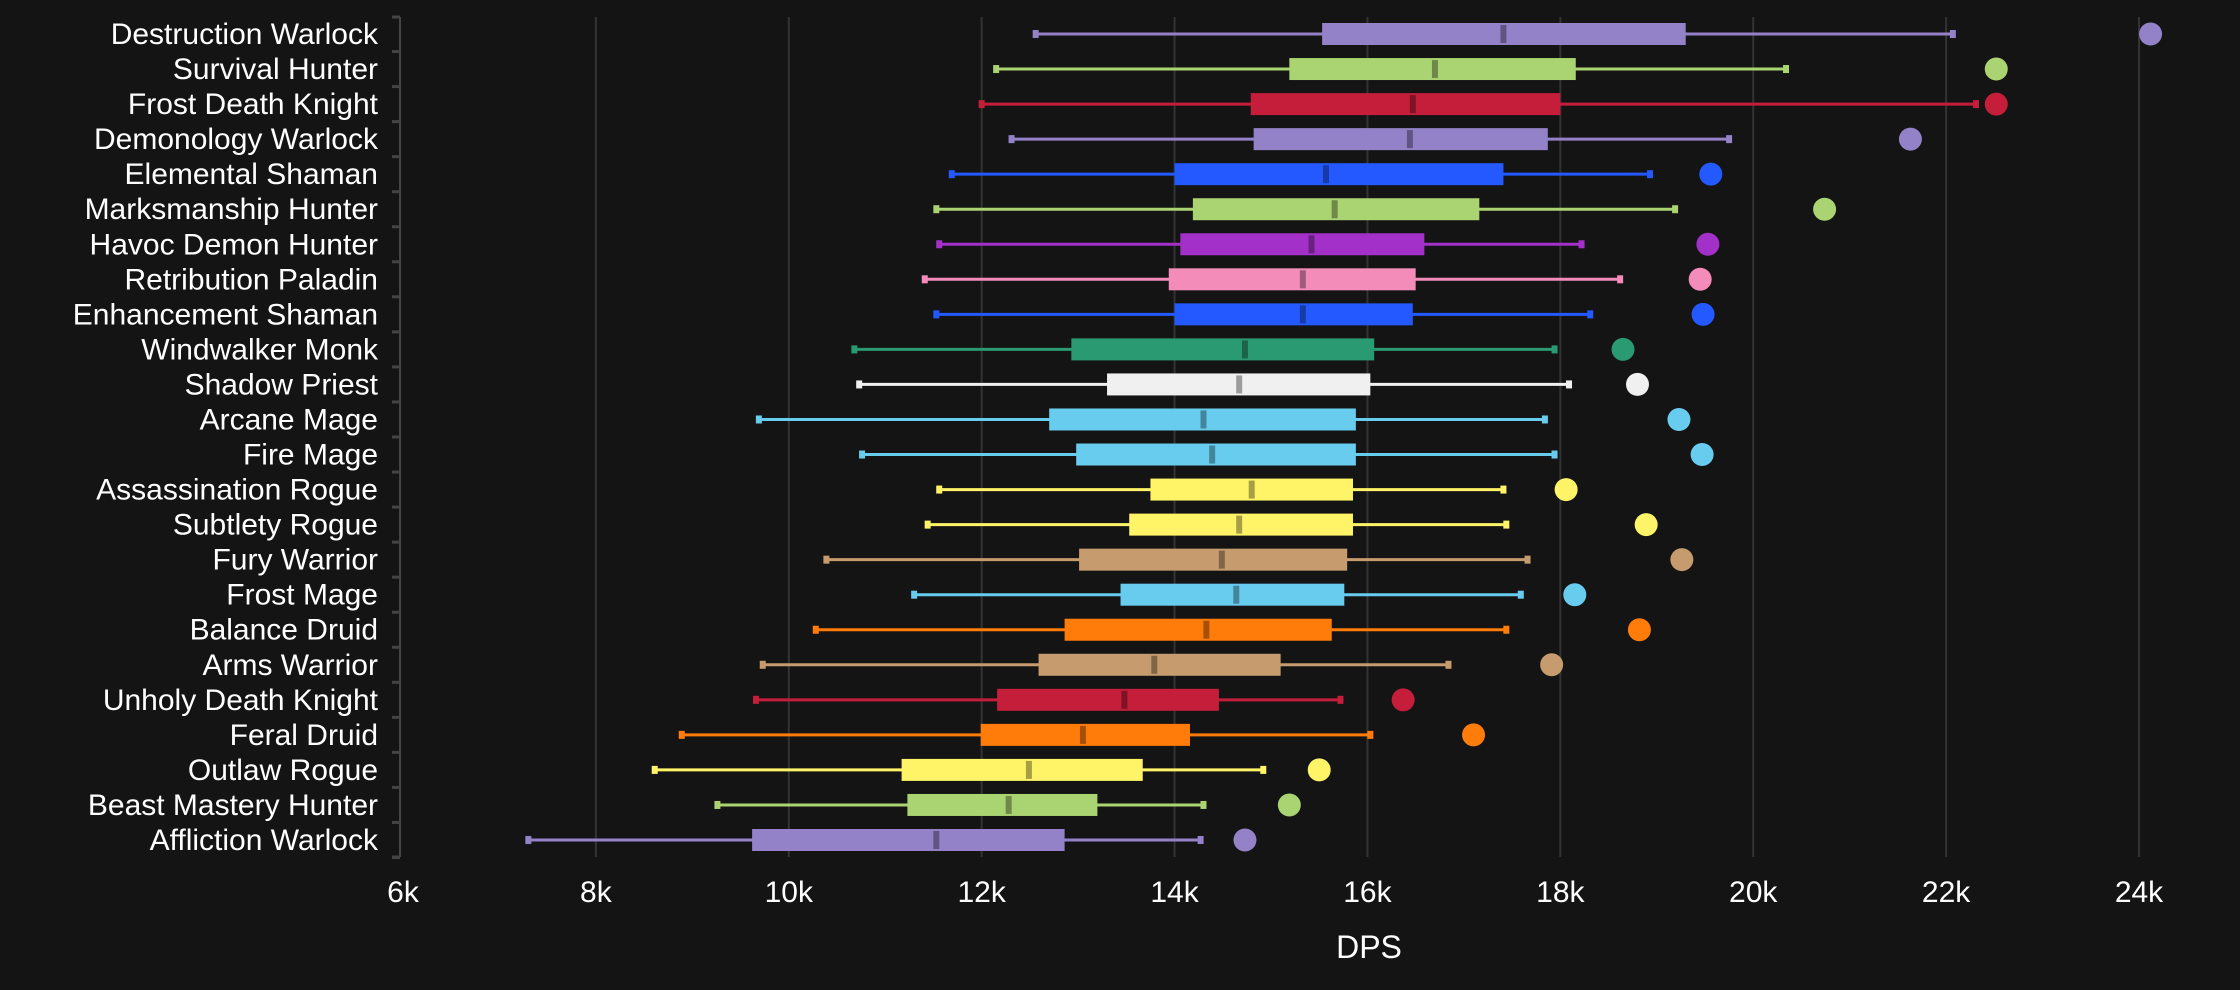 Image resolution: width=2240 pixels, height=990 pixels. What do you see at coordinates (924, 174) in the screenshot?
I see `box-row: Elemental Shaman` at bounding box center [924, 174].